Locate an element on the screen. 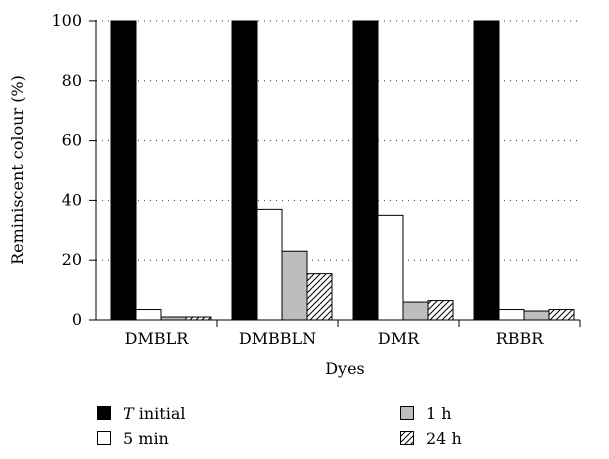 The height and width of the screenshot is (459, 609). bar-dmbbln-5-min is located at coordinates (269, 264).